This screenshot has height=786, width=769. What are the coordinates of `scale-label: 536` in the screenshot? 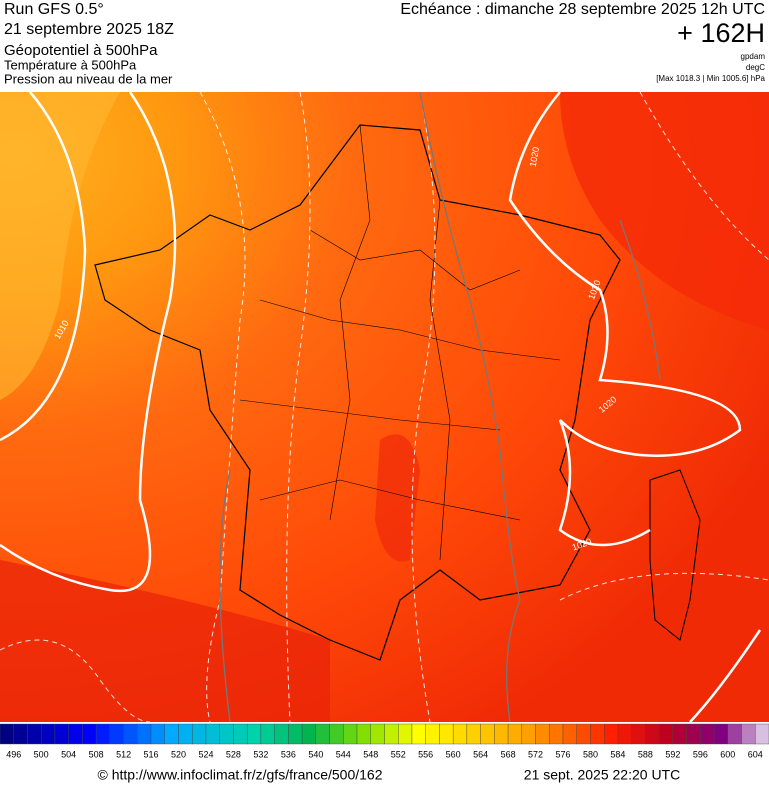 It's located at (288, 754).